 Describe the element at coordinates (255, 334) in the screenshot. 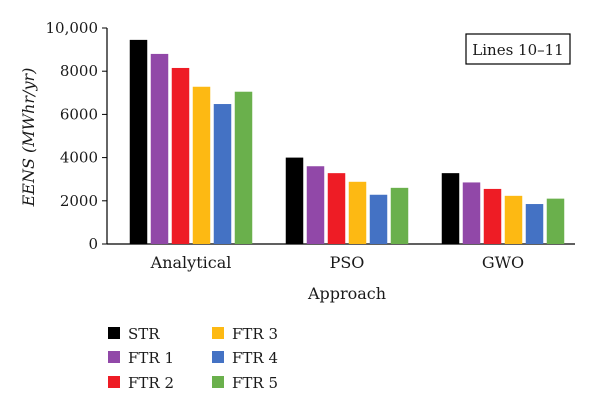

I see `legend-label: FTR 3` at that location.